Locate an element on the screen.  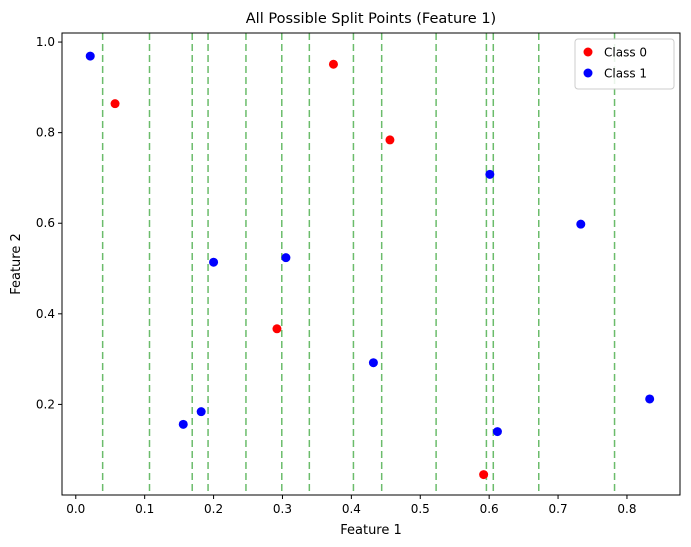
x-tick-label: 0.5 is located at coordinates (420, 509).